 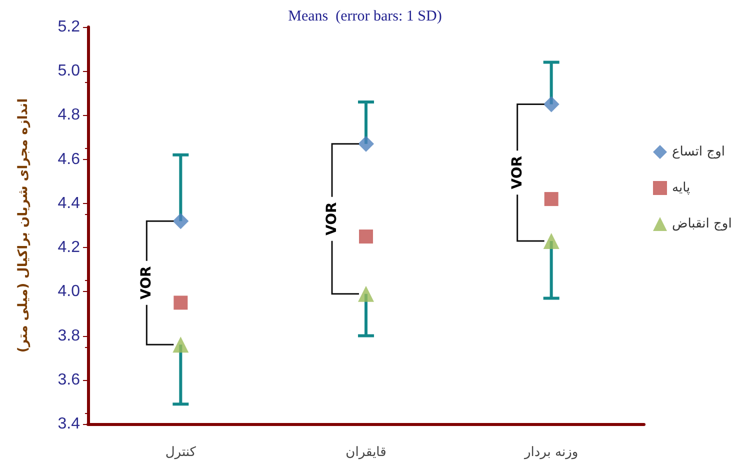 I want to click on y-tick-label: 4.4, so click(x=69, y=203).